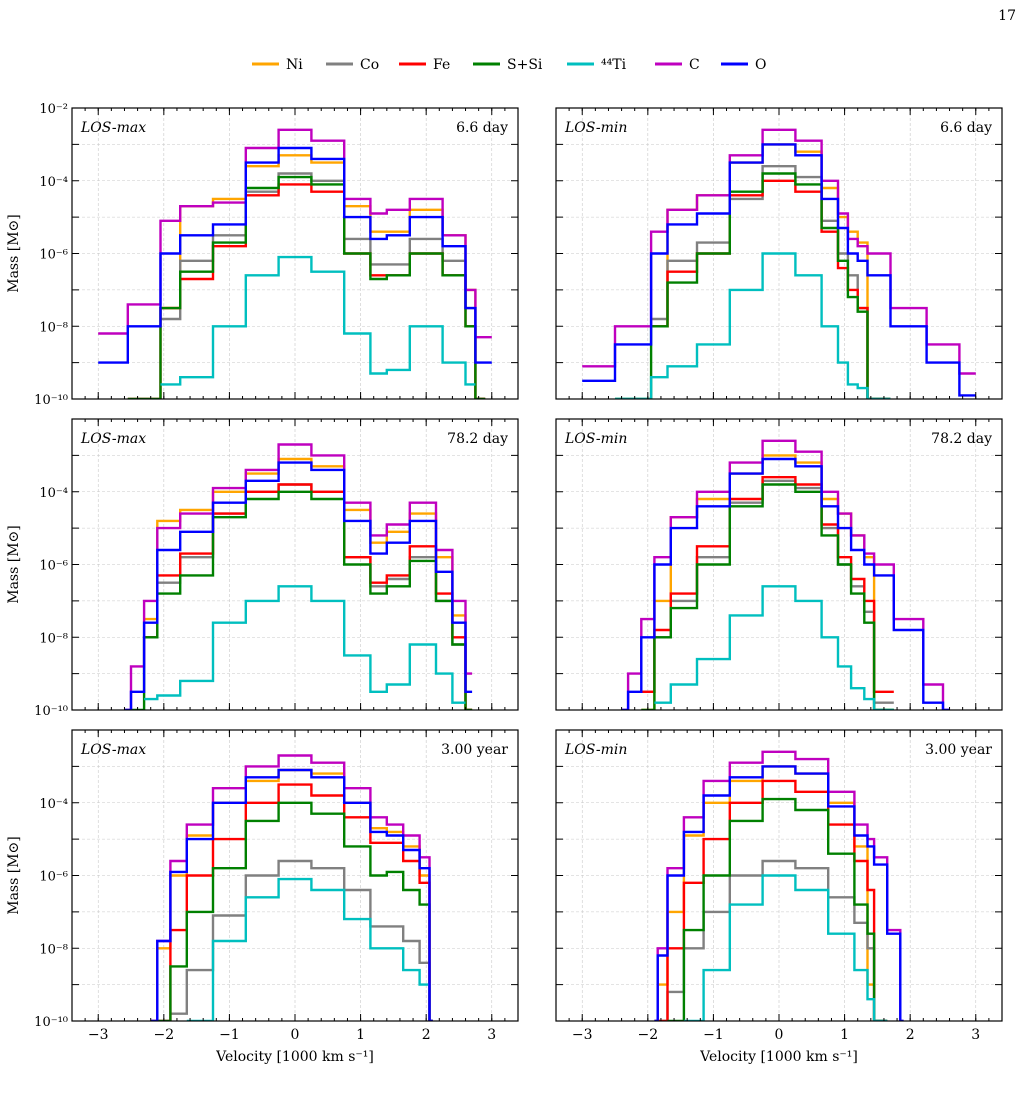 Image resolution: width=1028 pixels, height=1098 pixels. Describe the element at coordinates (760, 65) in the screenshot. I see `legend-label: O` at that location.